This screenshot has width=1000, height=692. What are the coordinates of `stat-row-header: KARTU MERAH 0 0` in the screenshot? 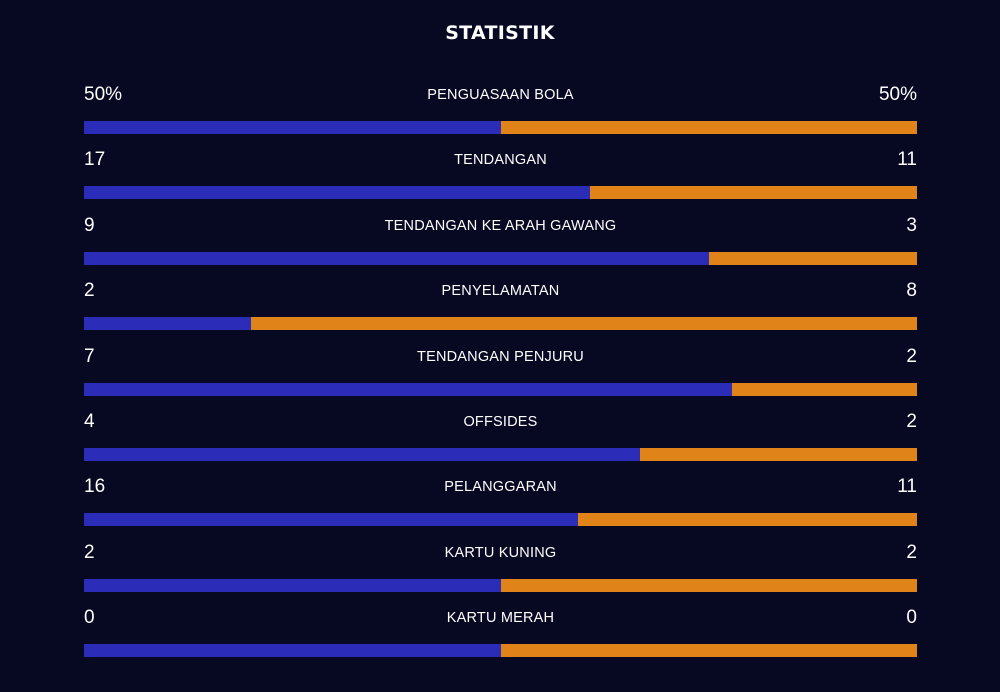 It's located at (500, 618).